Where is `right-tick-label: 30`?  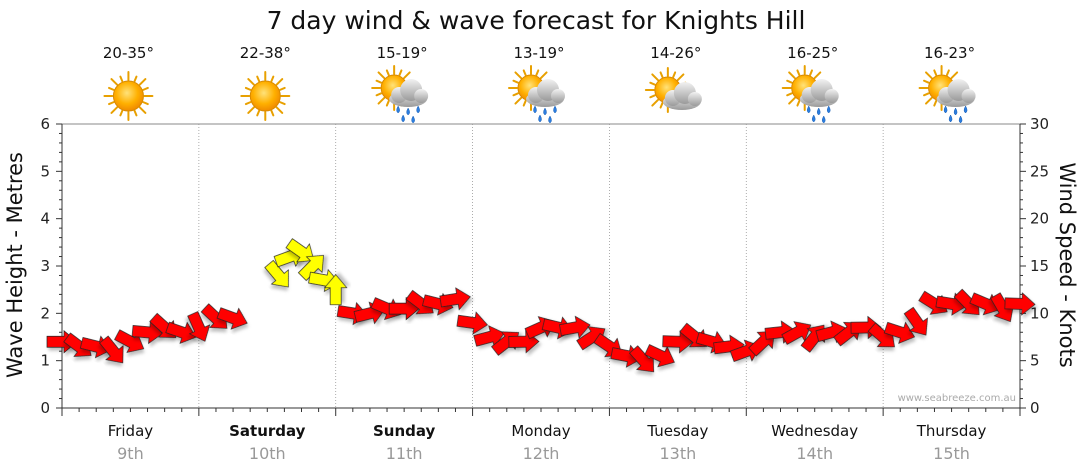
right-tick-label: 30 is located at coordinates (1039, 124).